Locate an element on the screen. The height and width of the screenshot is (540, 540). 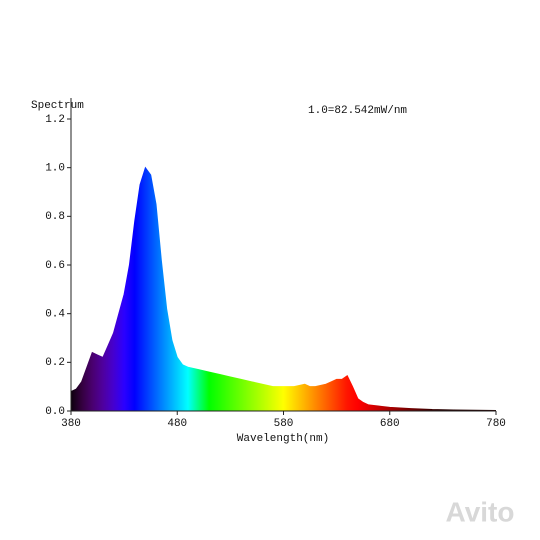
y-tick-label: 1.0 is located at coordinates (55, 169).